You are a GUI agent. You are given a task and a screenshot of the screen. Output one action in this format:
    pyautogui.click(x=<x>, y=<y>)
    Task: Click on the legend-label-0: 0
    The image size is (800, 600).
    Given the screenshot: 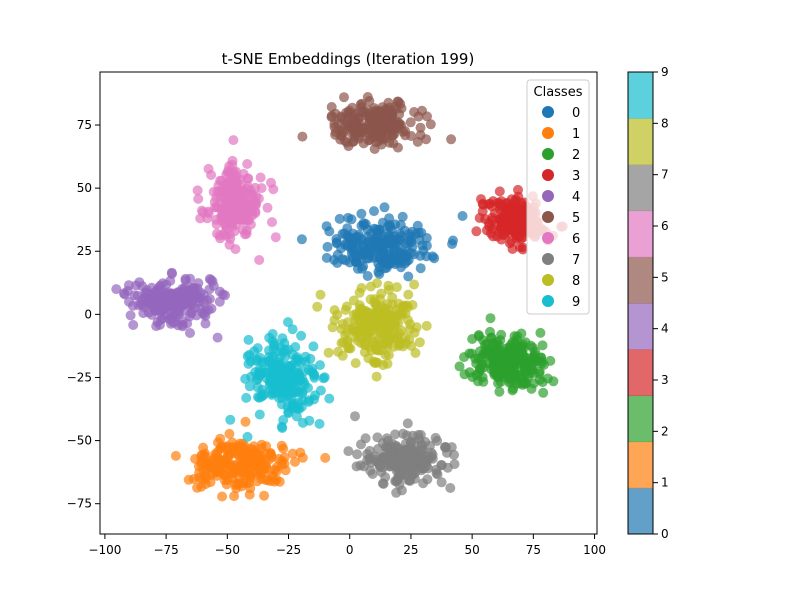 What is the action you would take?
    pyautogui.click(x=576, y=113)
    